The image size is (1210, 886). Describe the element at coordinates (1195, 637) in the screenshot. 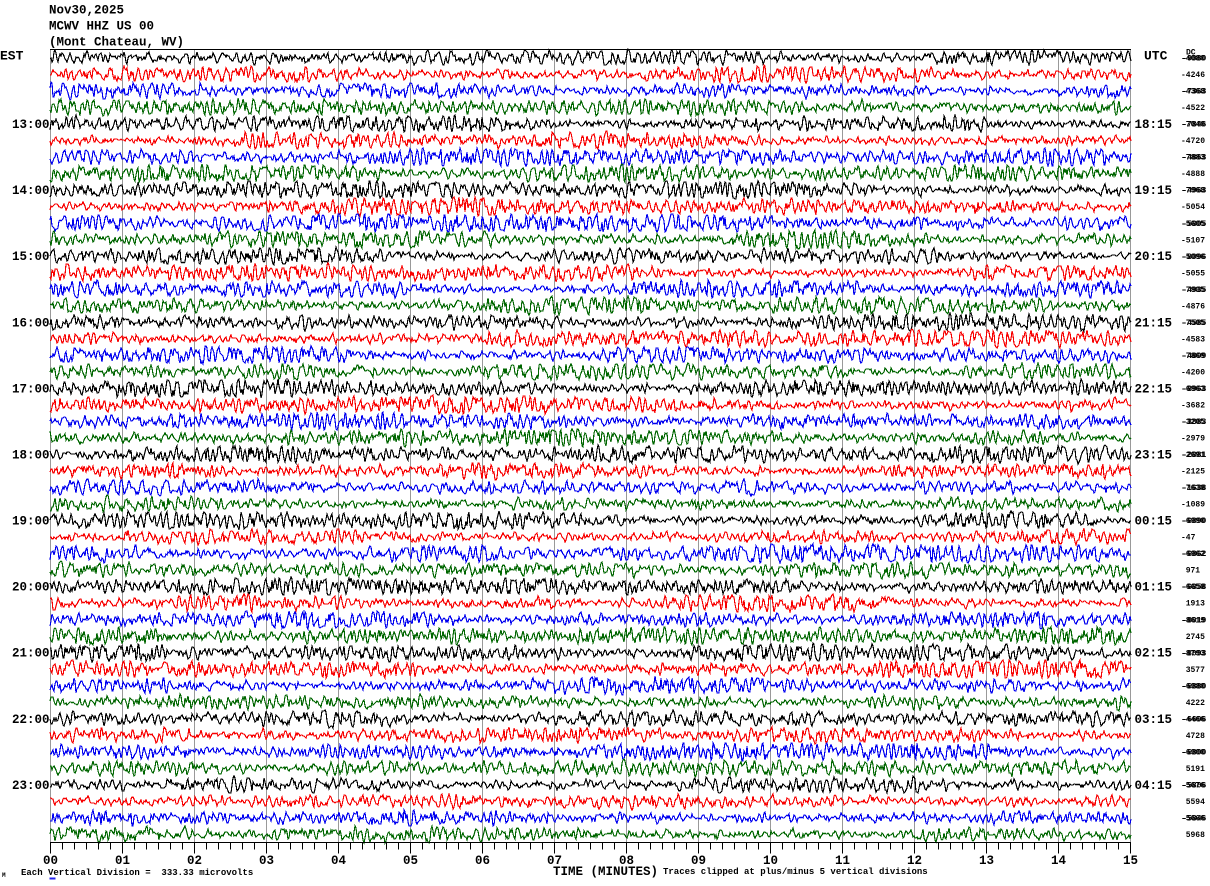

I see `svg-text: 2745` at that location.